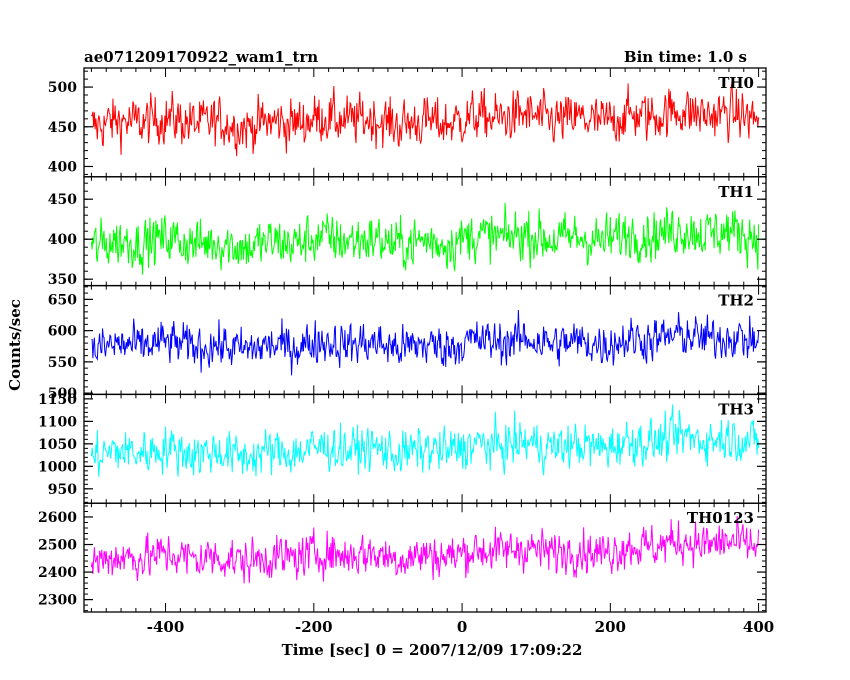  I want to click on panel-frame-th0123, so click(425, 557).